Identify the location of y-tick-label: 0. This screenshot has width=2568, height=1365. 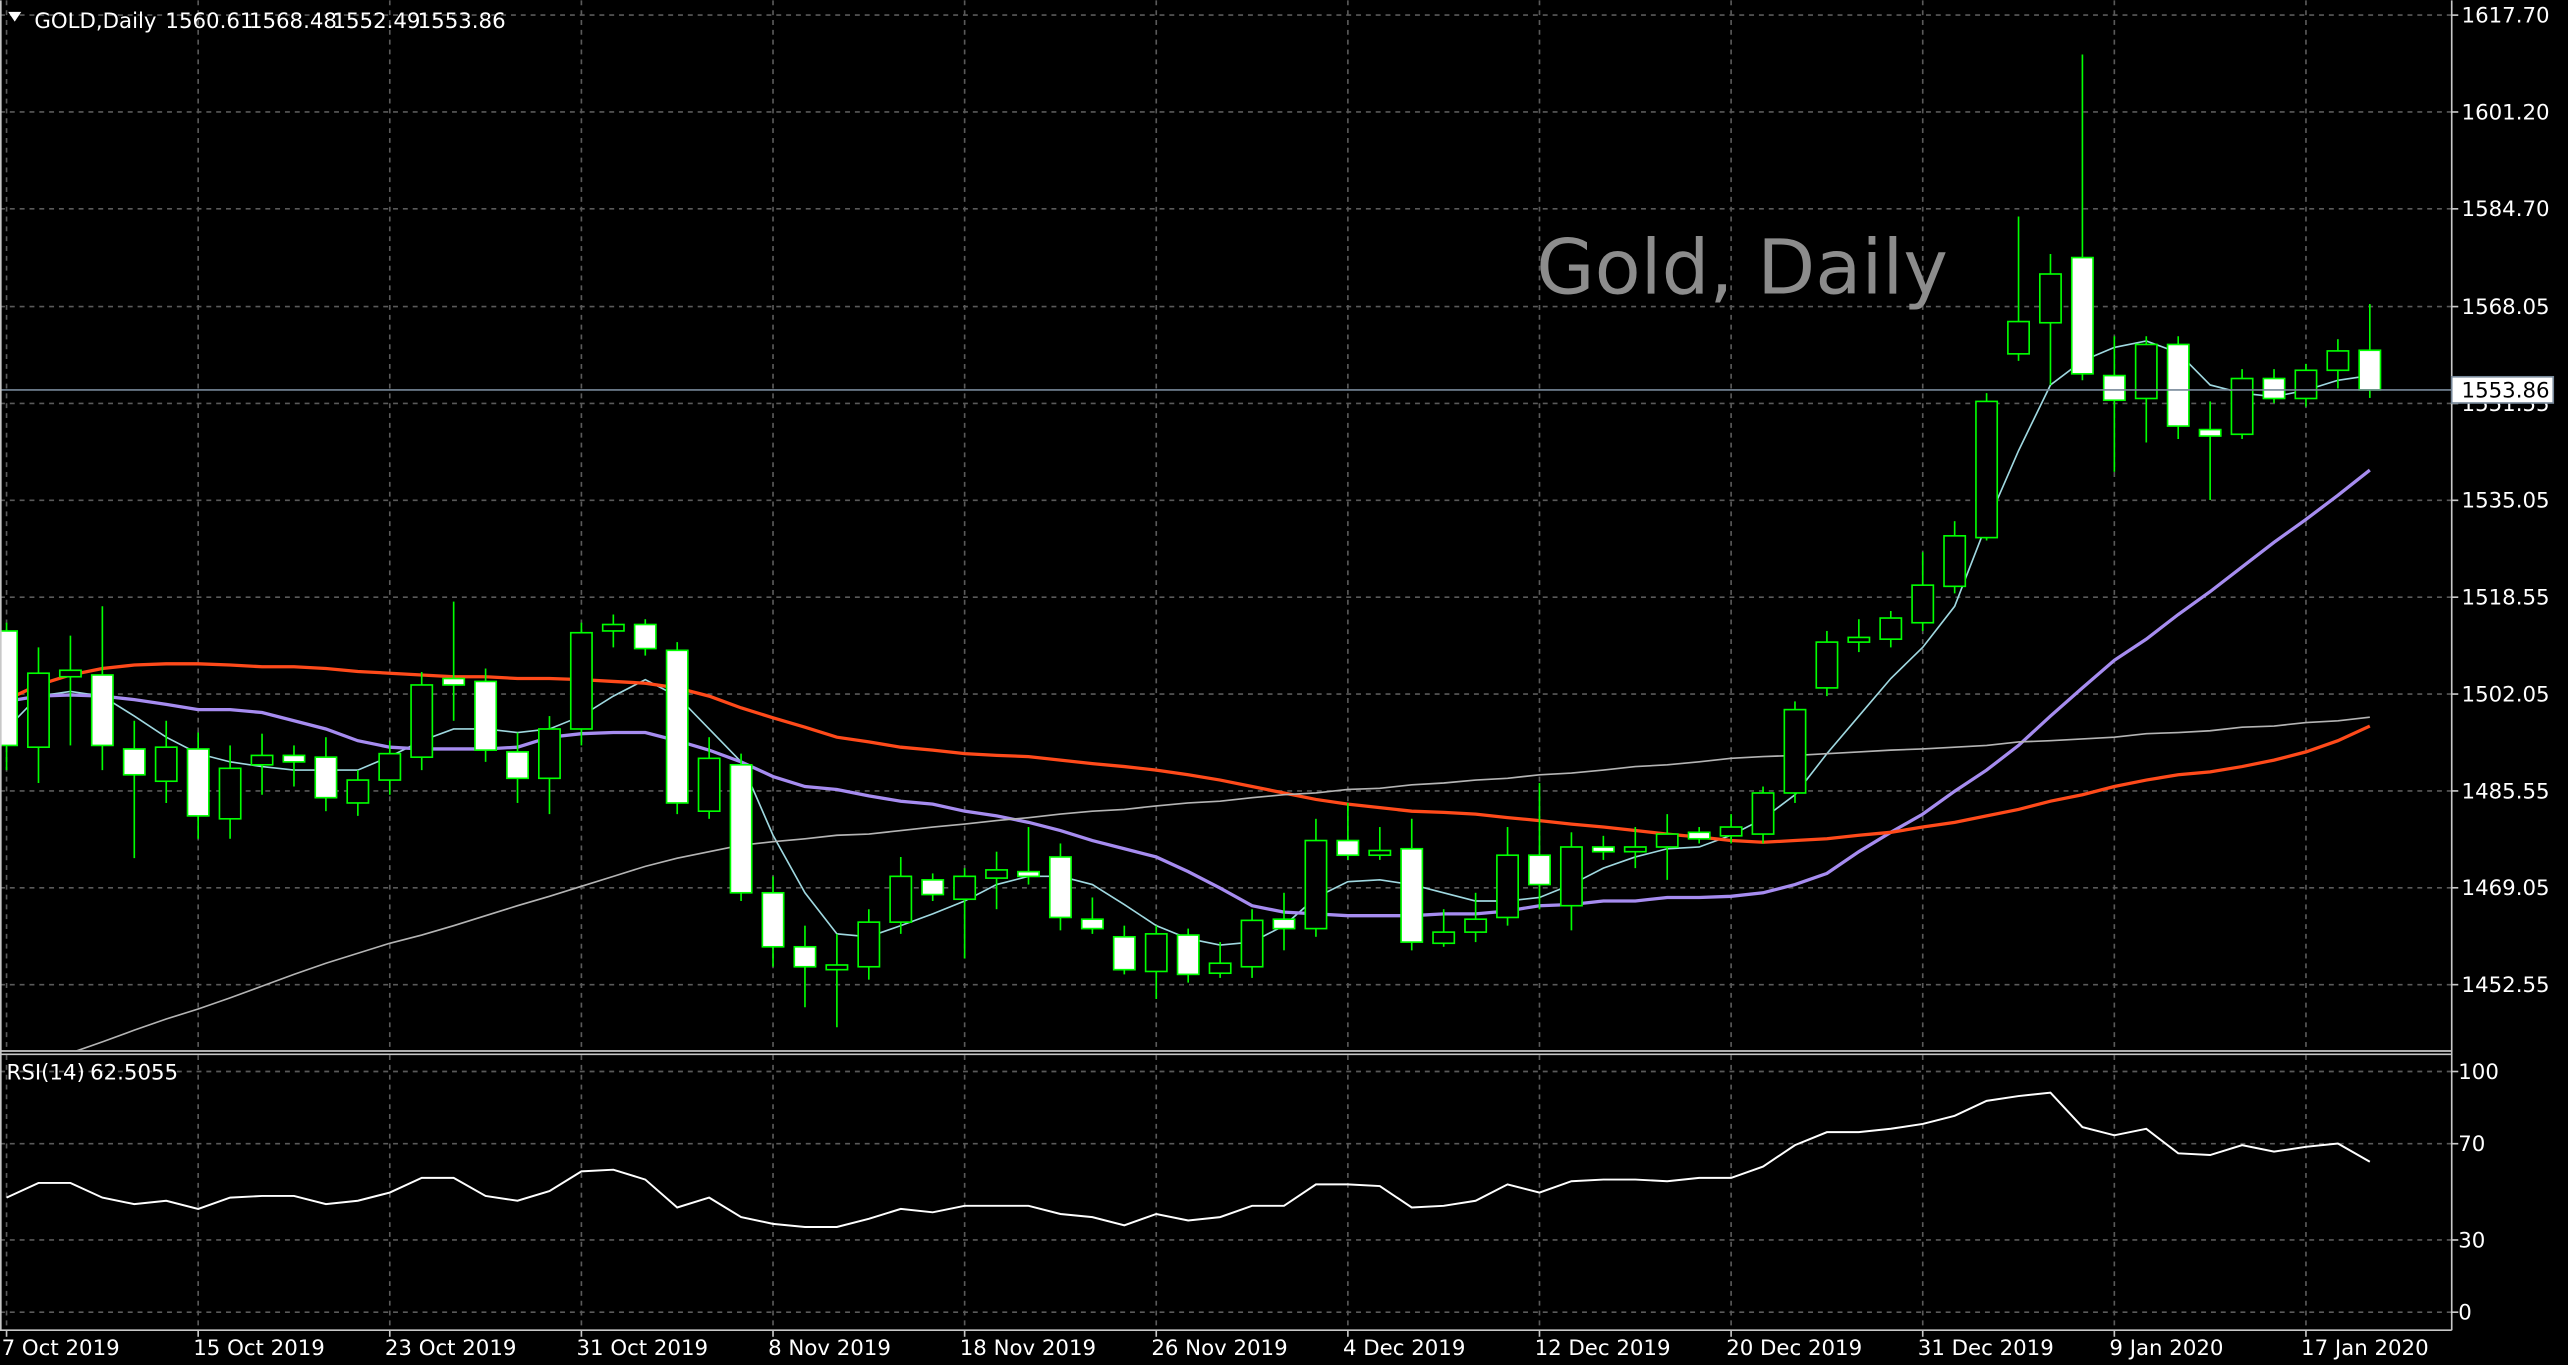
(2465, 1313).